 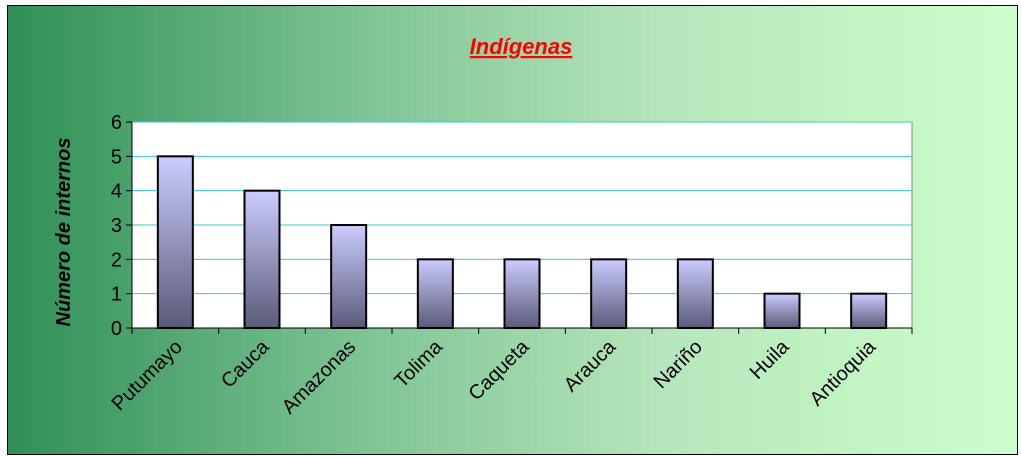 What do you see at coordinates (116, 123) in the screenshot?
I see `y-tick-label: 6` at bounding box center [116, 123].